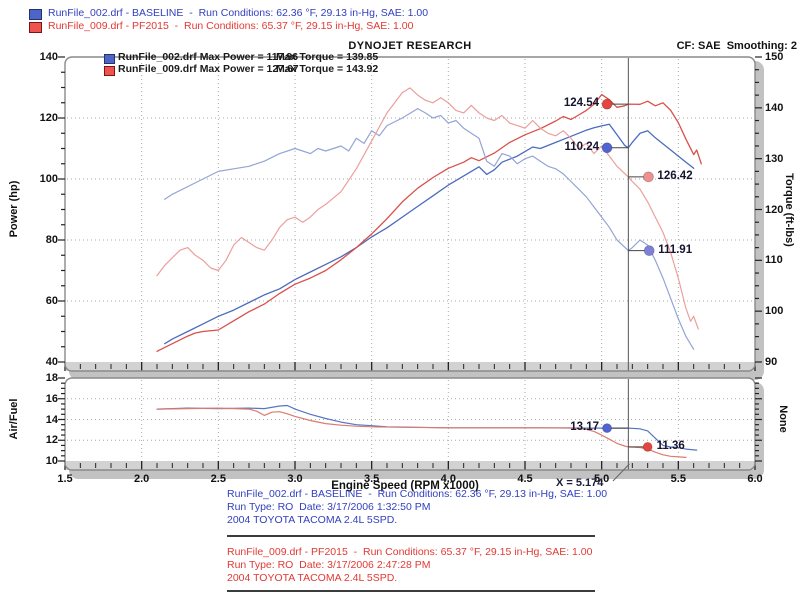 This screenshot has width=800, height=600. Describe the element at coordinates (771, 362) in the screenshot. I see `torque-tick-label: 90` at that location.